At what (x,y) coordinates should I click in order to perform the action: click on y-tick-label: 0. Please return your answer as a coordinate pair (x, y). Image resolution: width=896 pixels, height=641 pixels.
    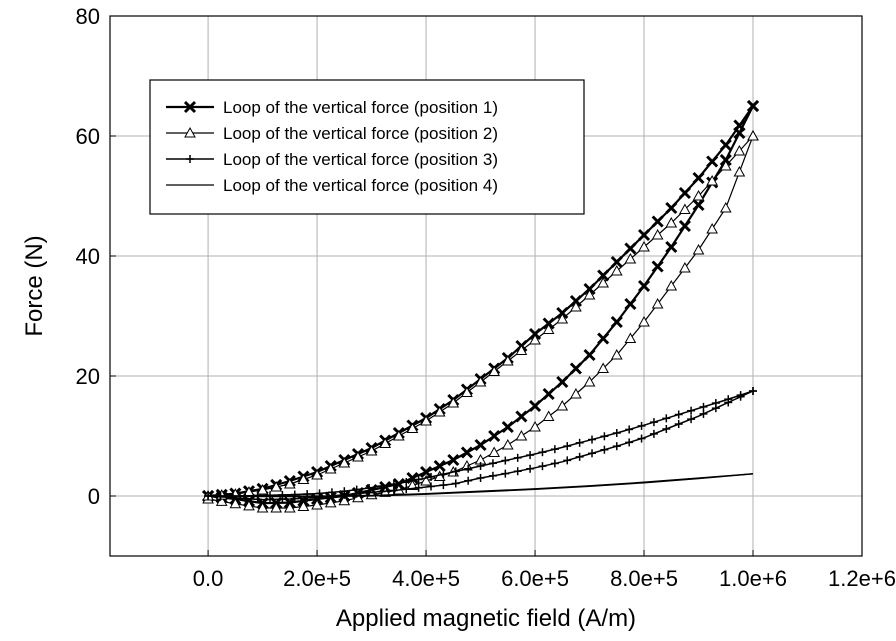
    Looking at the image, I should click on (94, 496).